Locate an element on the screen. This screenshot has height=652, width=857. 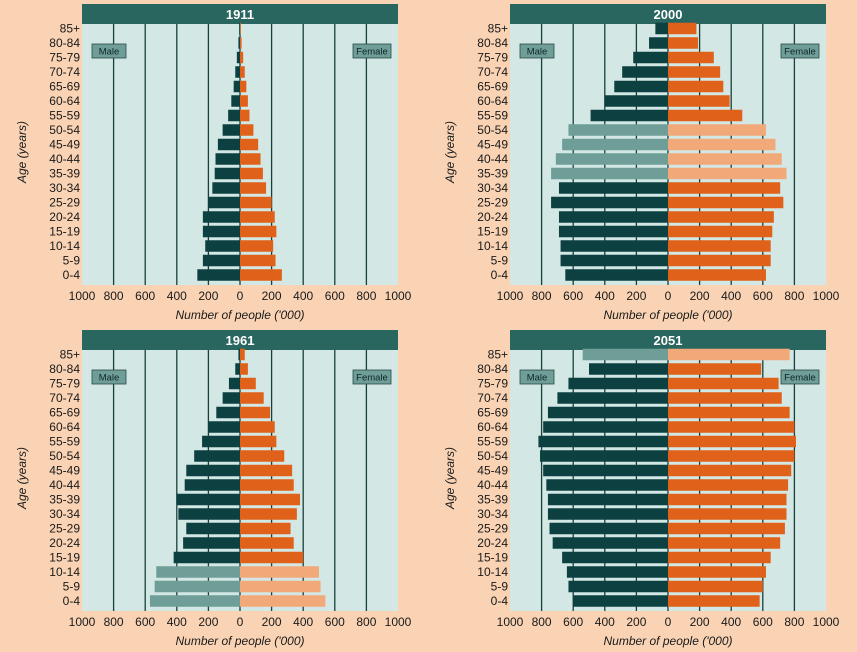
age-group-label: 20-24 is located at coordinates (492, 543).